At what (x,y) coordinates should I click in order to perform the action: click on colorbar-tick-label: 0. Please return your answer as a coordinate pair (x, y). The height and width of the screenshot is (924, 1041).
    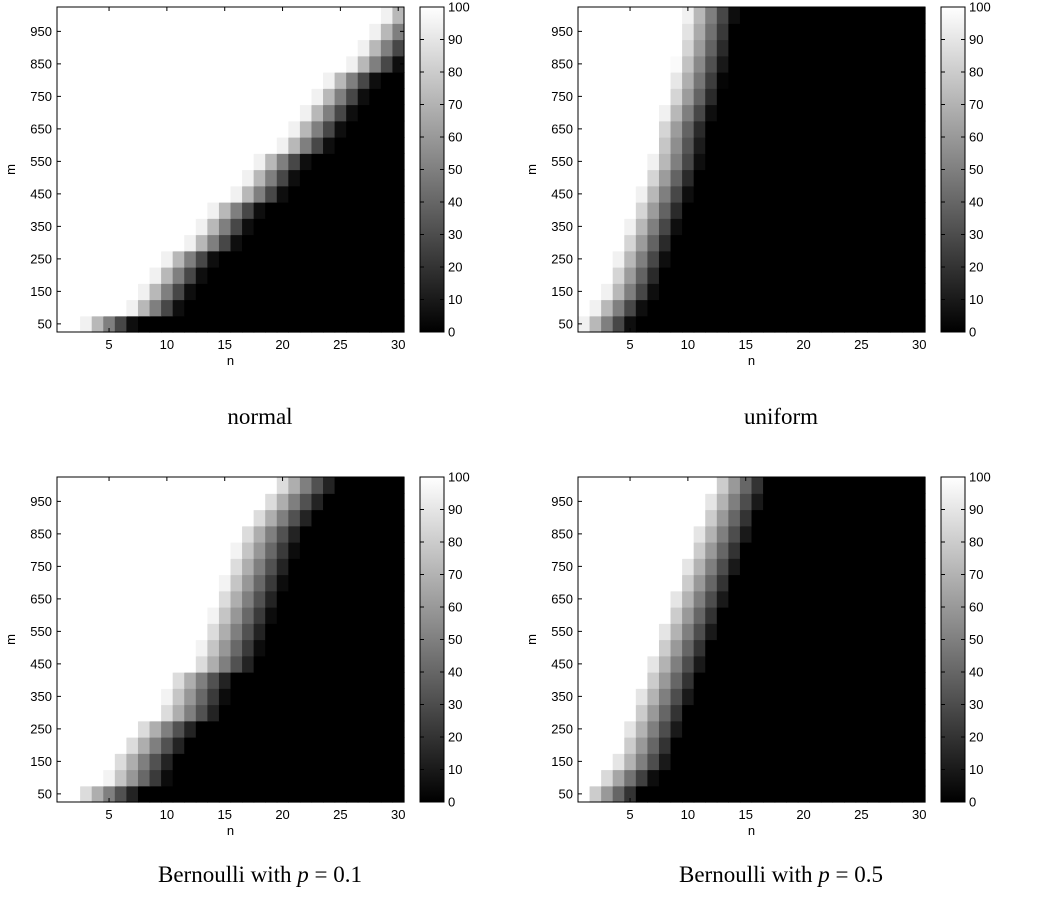
    Looking at the image, I should click on (451, 332).